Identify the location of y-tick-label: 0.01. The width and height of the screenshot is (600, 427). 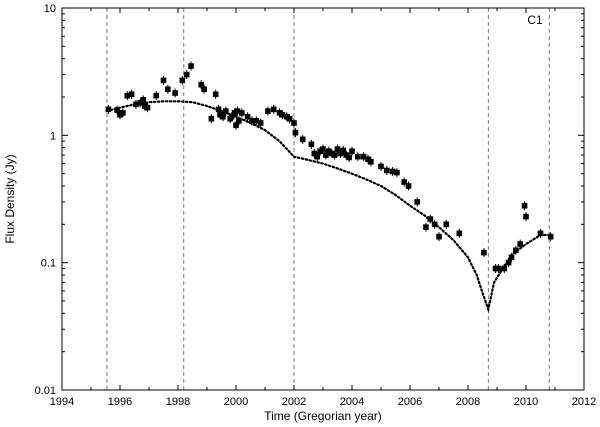
(45, 391).